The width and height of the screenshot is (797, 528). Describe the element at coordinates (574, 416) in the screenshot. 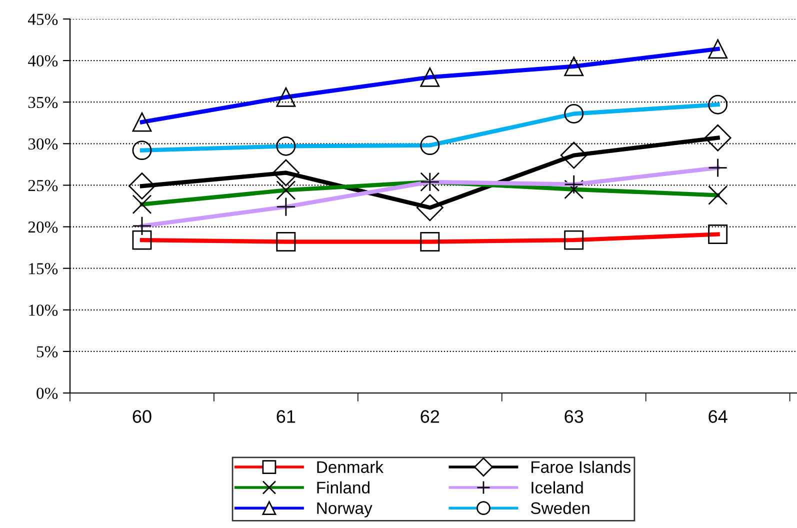

I see `x-tick-label: 63` at that location.